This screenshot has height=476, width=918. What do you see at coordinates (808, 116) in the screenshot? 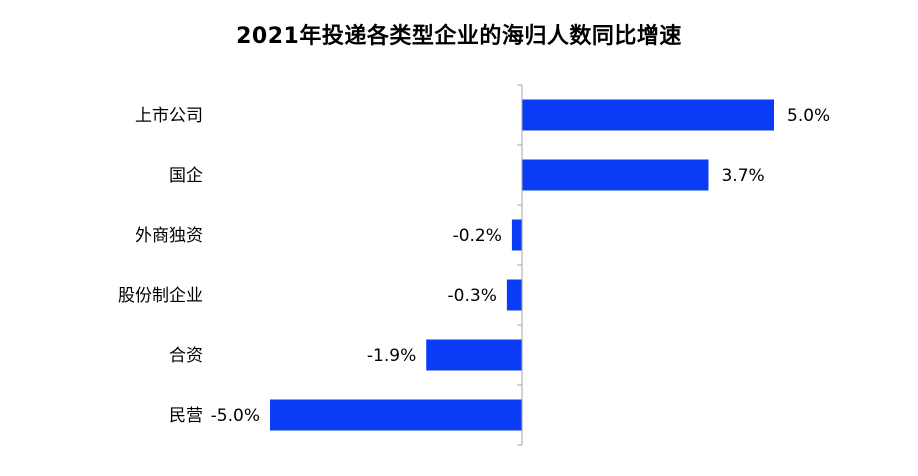
I see `data-label: 5.0%` at bounding box center [808, 116].